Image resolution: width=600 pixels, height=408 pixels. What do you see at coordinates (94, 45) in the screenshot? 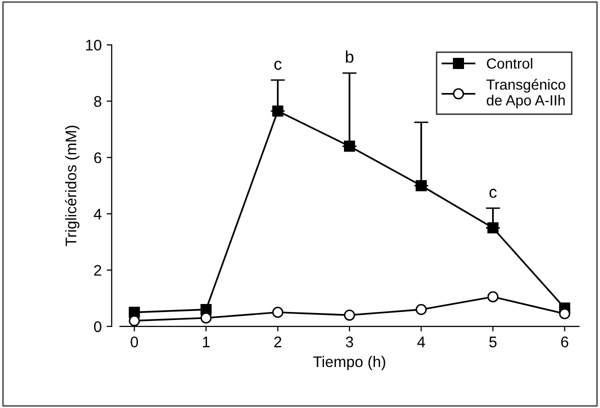
I see `y-tick-label: 10` at bounding box center [94, 45].